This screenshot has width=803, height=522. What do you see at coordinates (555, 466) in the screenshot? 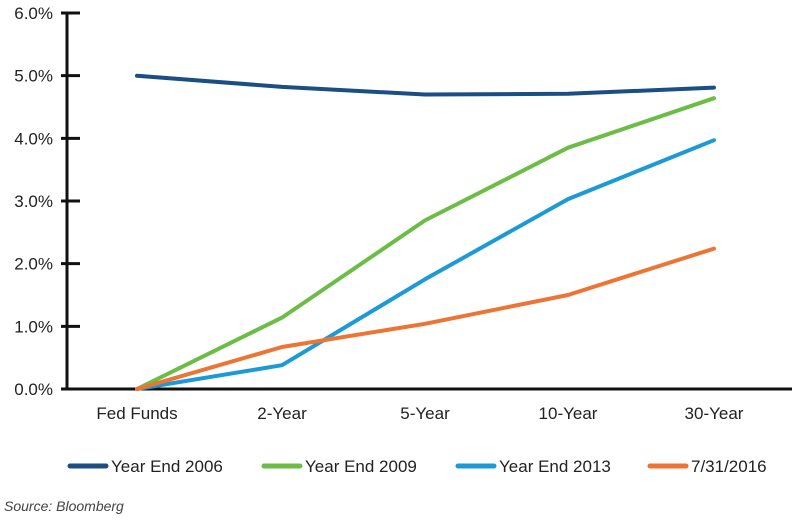
I see `legend-label: Year End 2013` at bounding box center [555, 466].